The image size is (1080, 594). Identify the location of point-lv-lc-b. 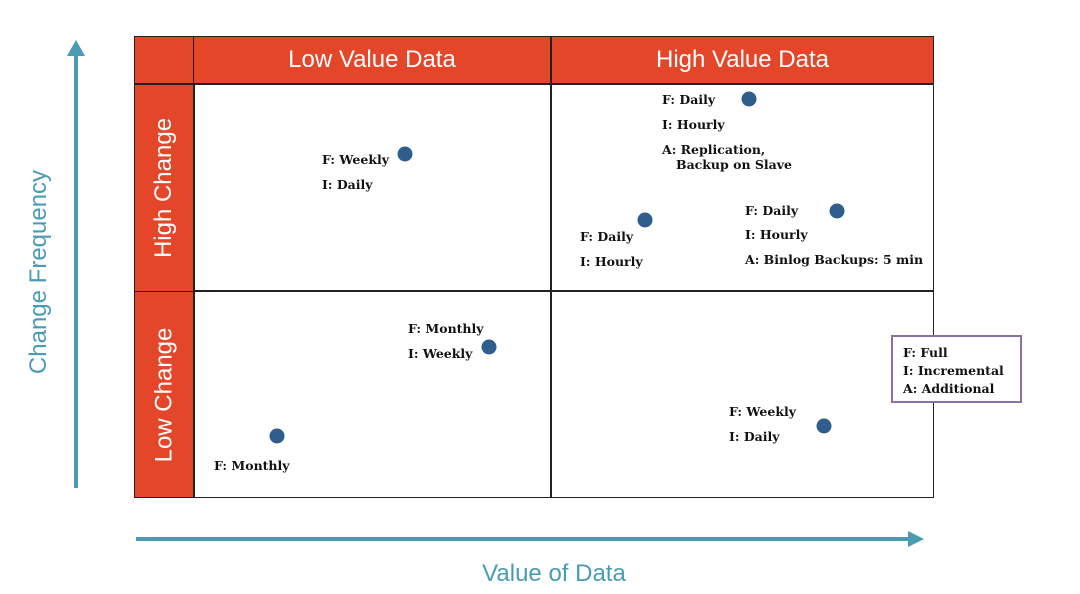
(277, 436).